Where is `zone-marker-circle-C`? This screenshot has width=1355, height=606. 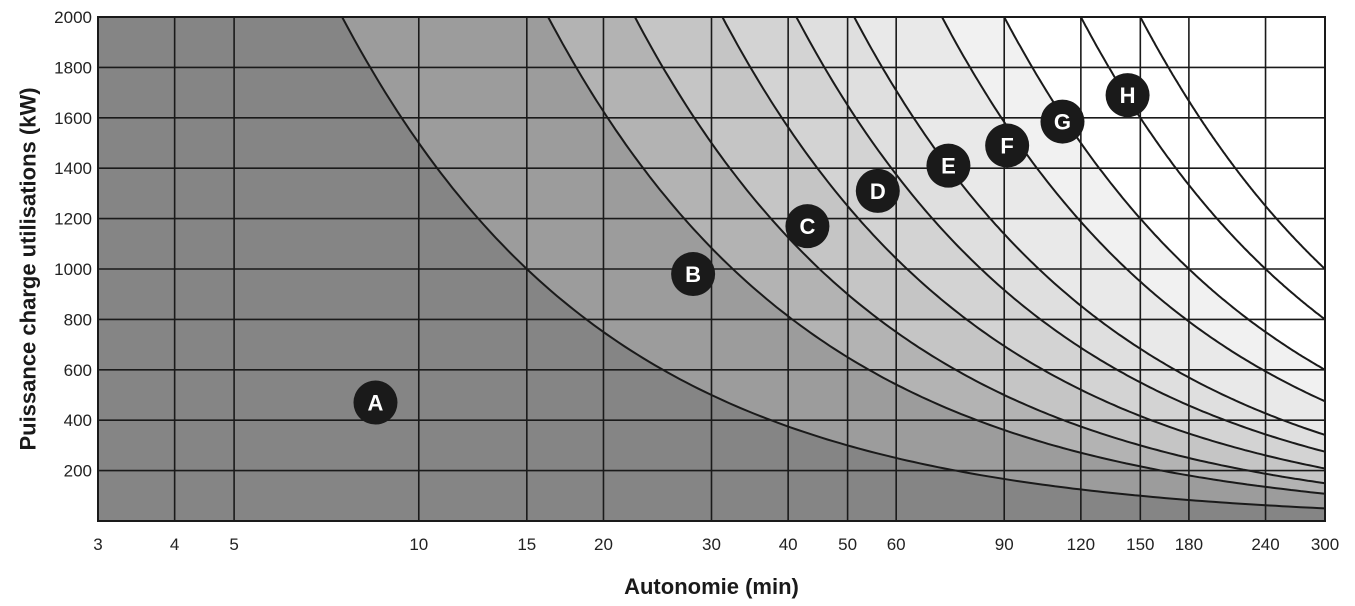
zone-marker-circle-C is located at coordinates (807, 226).